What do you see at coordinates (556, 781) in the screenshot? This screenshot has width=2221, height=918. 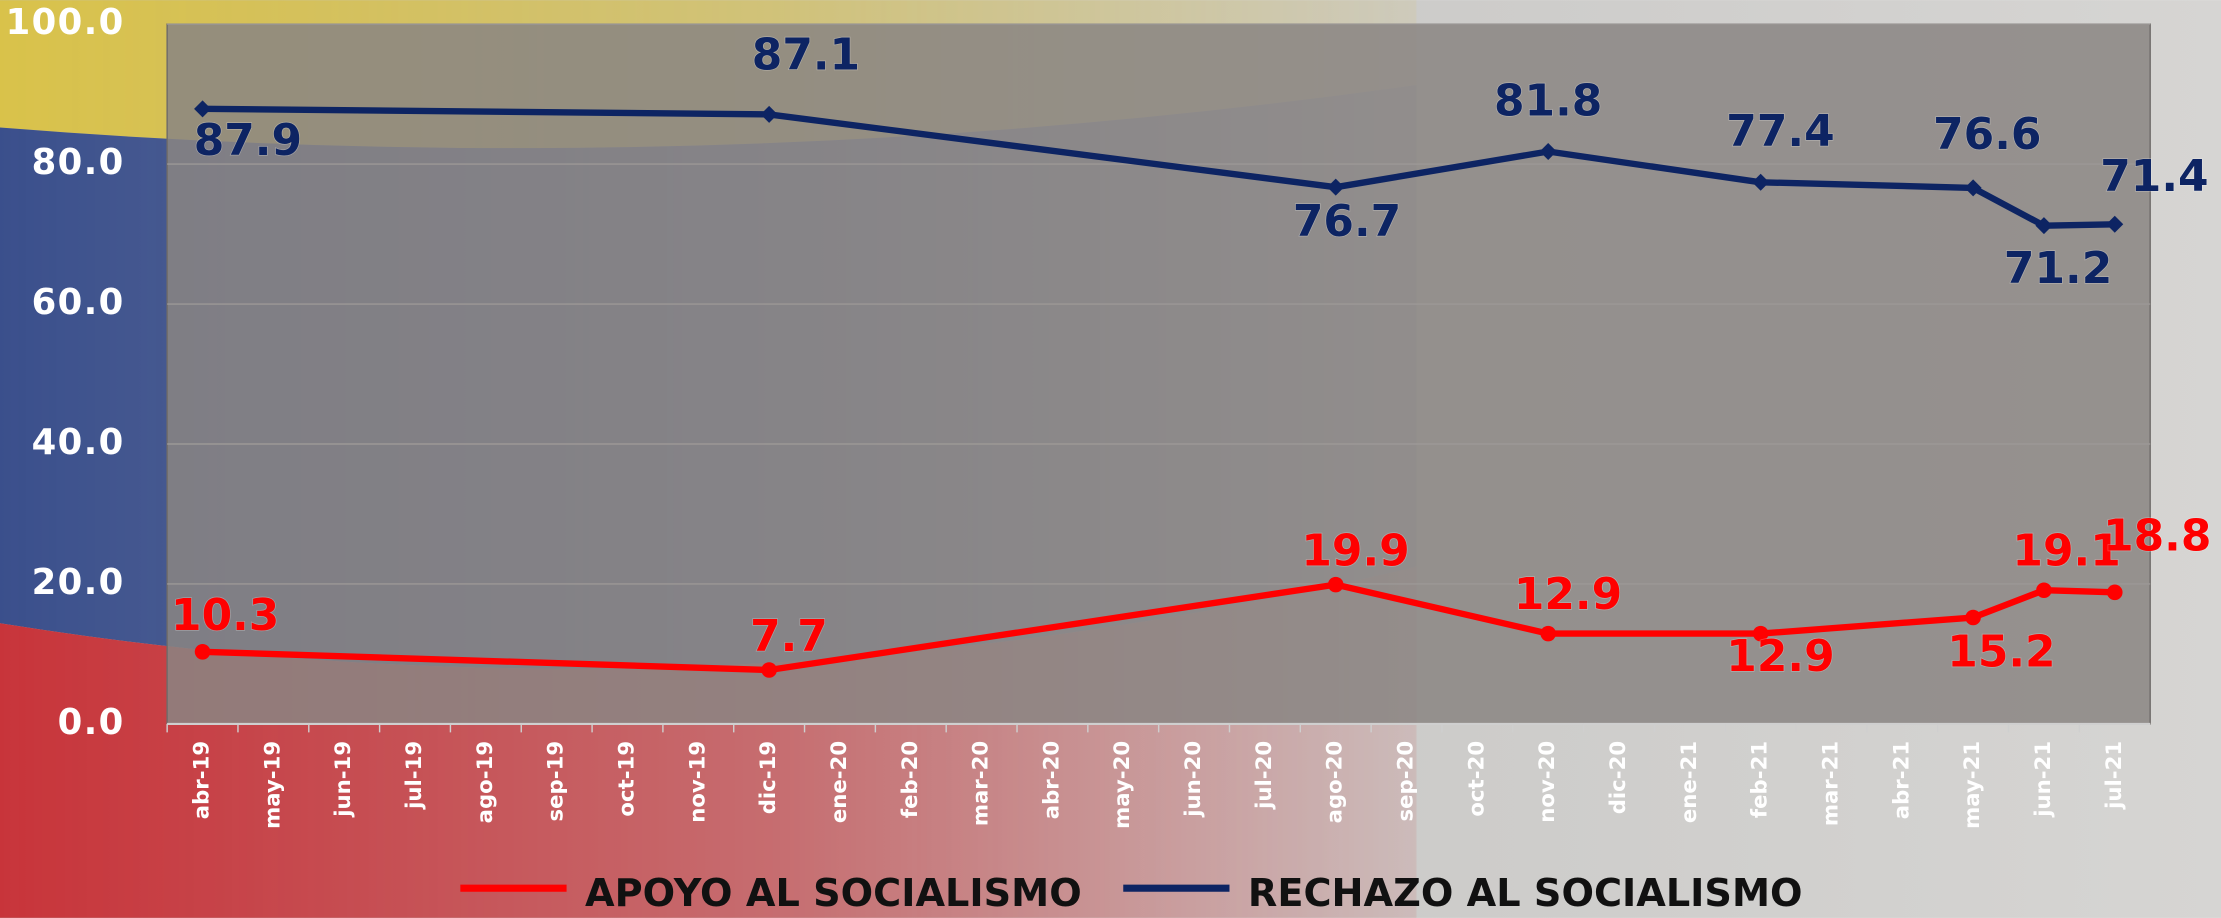 I see `x-tick-label: sep-19` at bounding box center [556, 781].